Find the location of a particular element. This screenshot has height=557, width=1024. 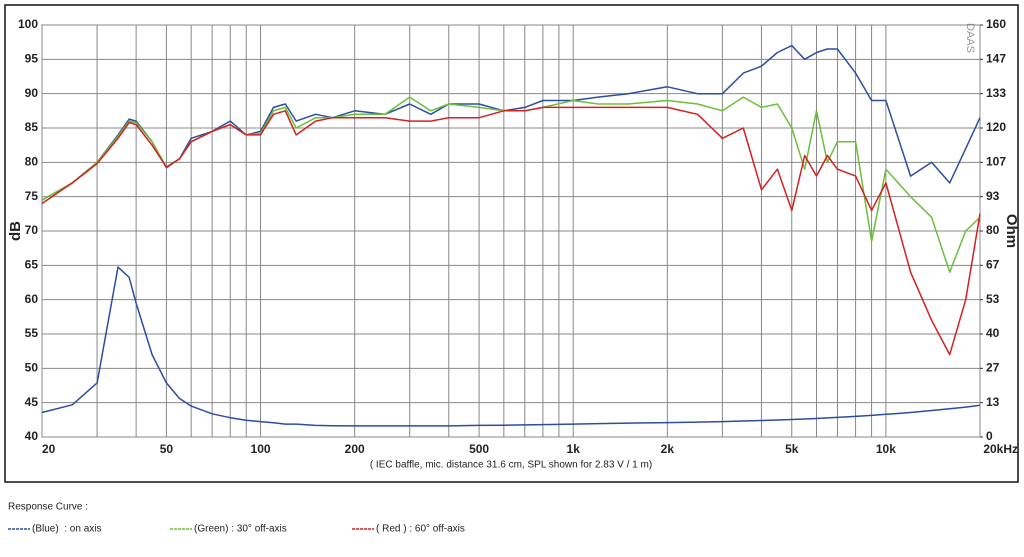

y2-tick-label: 120 is located at coordinates (996, 127).